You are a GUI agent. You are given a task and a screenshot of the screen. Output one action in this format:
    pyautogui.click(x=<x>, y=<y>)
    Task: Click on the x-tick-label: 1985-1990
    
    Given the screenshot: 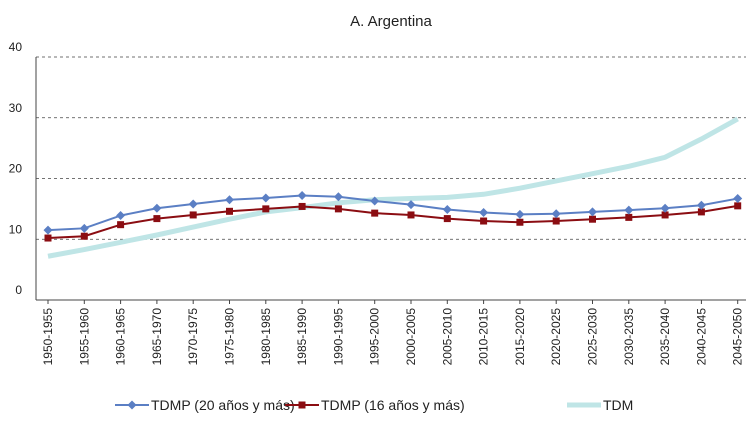 What is the action you would take?
    pyautogui.click(x=302, y=337)
    